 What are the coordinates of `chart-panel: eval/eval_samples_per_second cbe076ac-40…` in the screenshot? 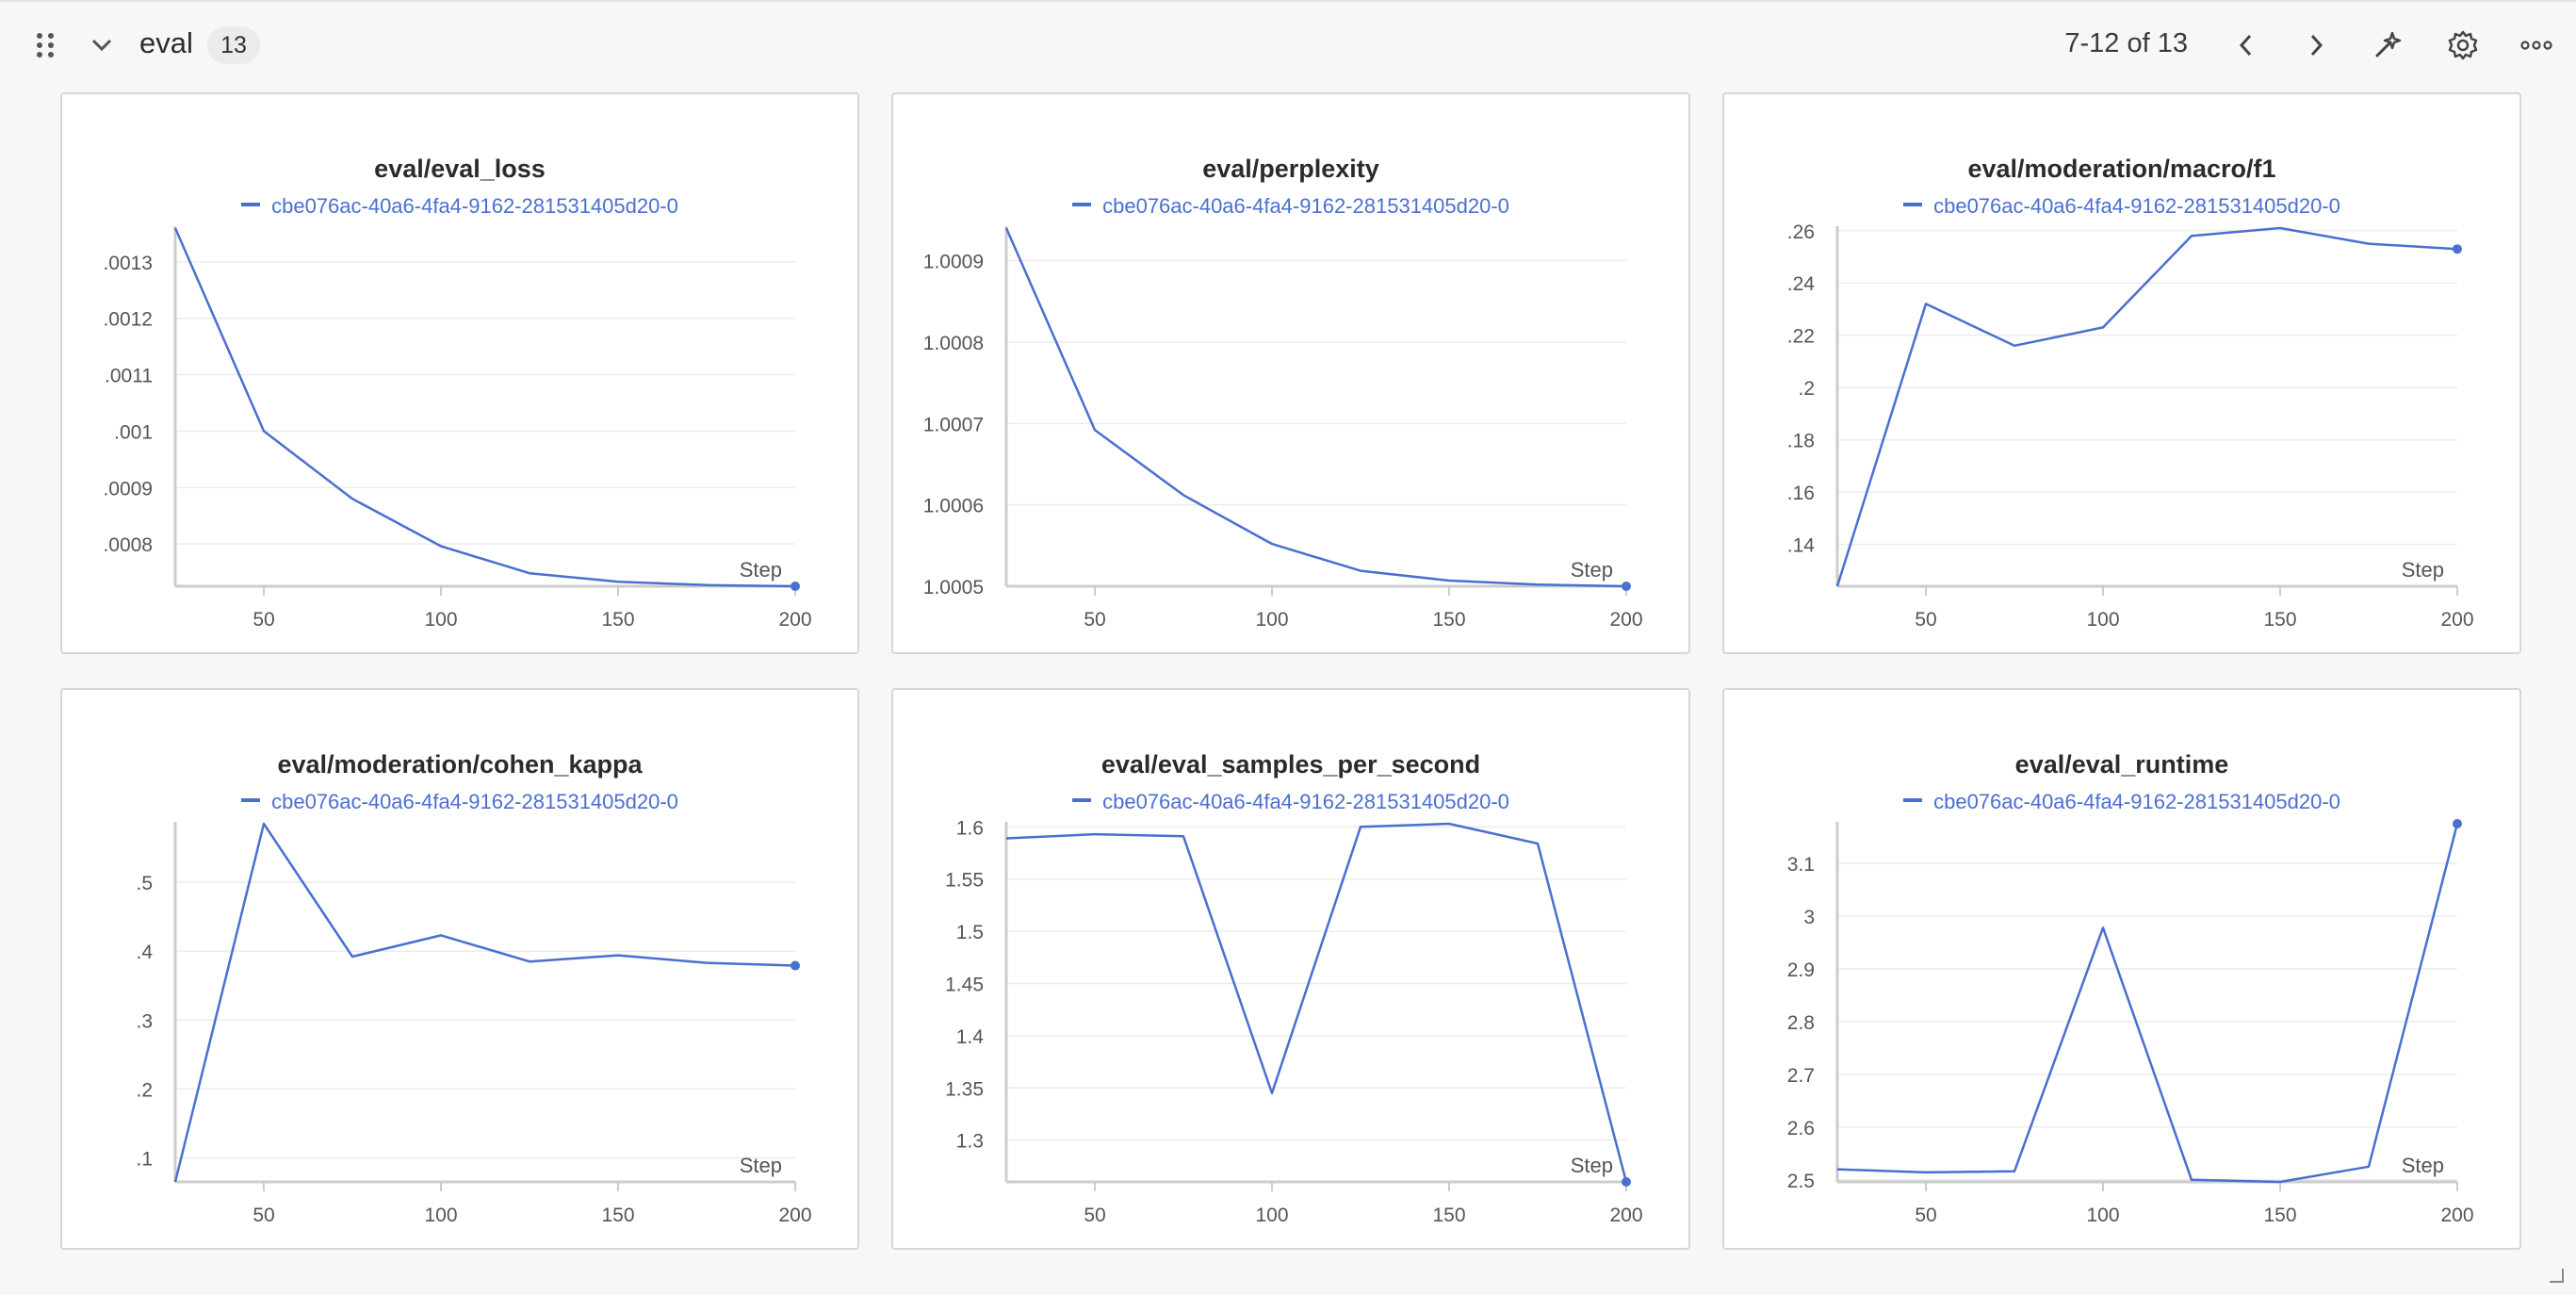 It's located at (1290, 969).